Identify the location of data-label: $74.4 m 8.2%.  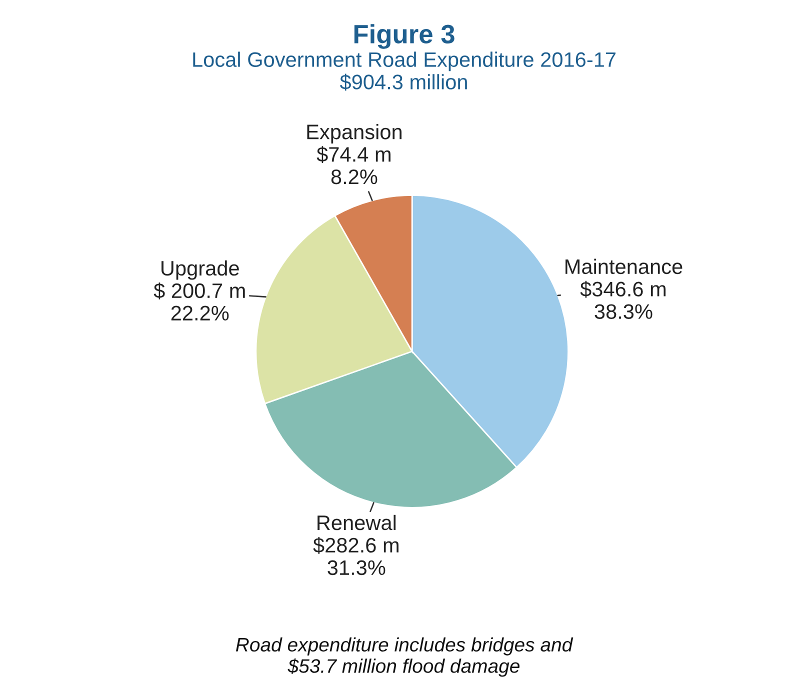
(353, 165).